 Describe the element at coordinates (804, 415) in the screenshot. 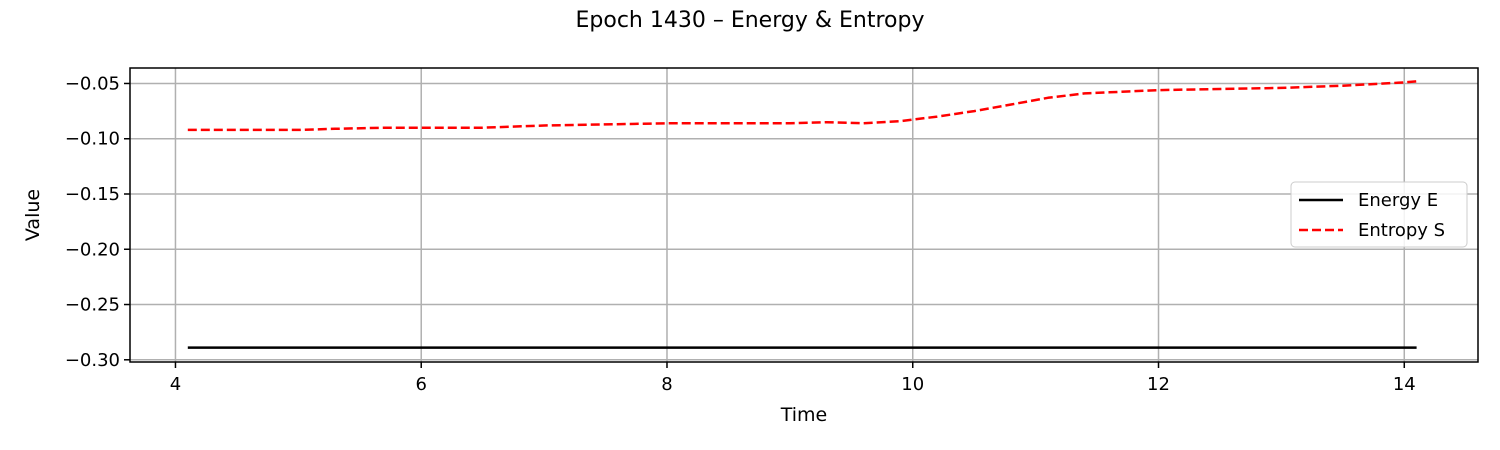

I see `x-axis-label: Time` at that location.